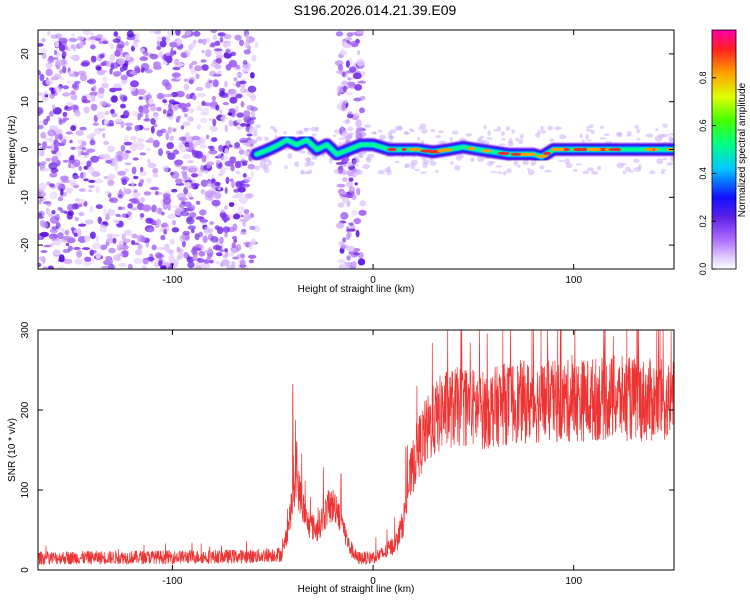 The image size is (750, 600). Describe the element at coordinates (356, 289) in the screenshot. I see `spectrogram-x-label: Height of straight line (km)` at that location.